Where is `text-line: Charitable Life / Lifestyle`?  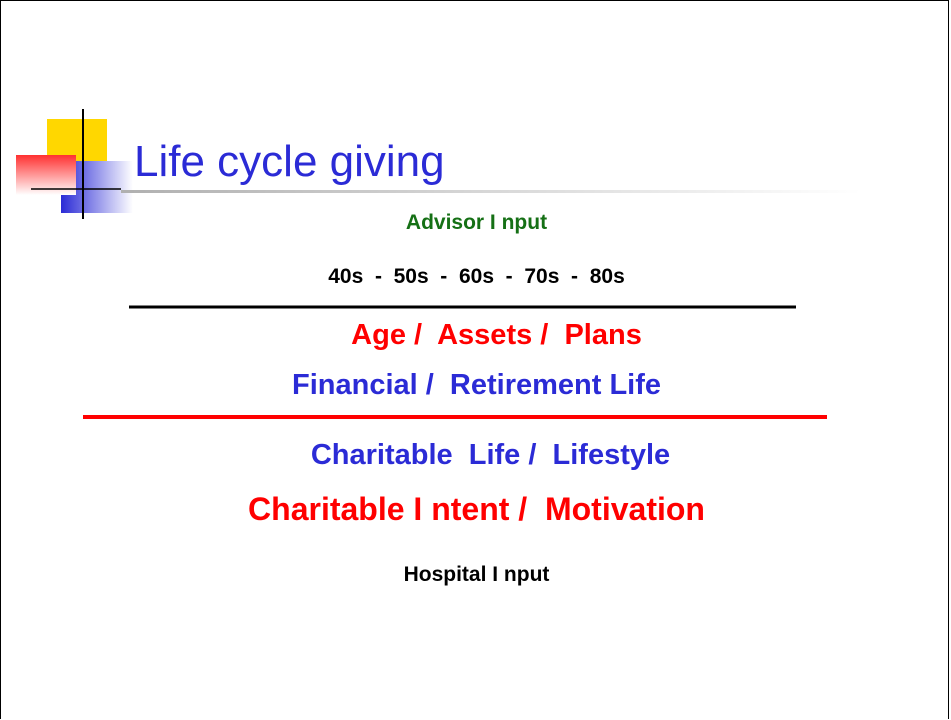
text-line: Charitable Life / Lifestyle is located at coordinates (490, 455).